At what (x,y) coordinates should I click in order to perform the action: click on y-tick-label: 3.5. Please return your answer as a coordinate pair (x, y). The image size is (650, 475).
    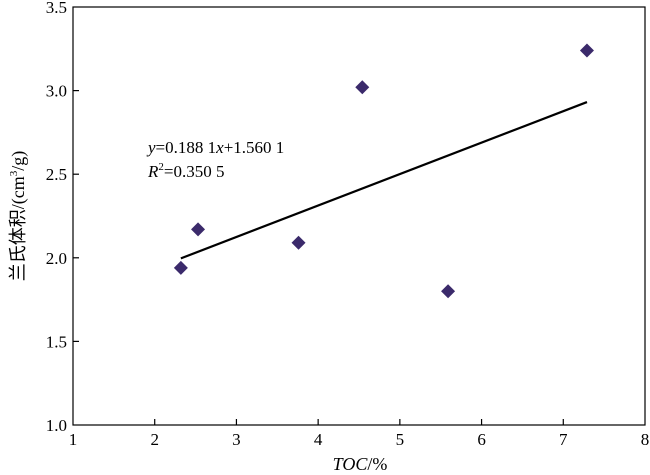
    Looking at the image, I should click on (56, 8).